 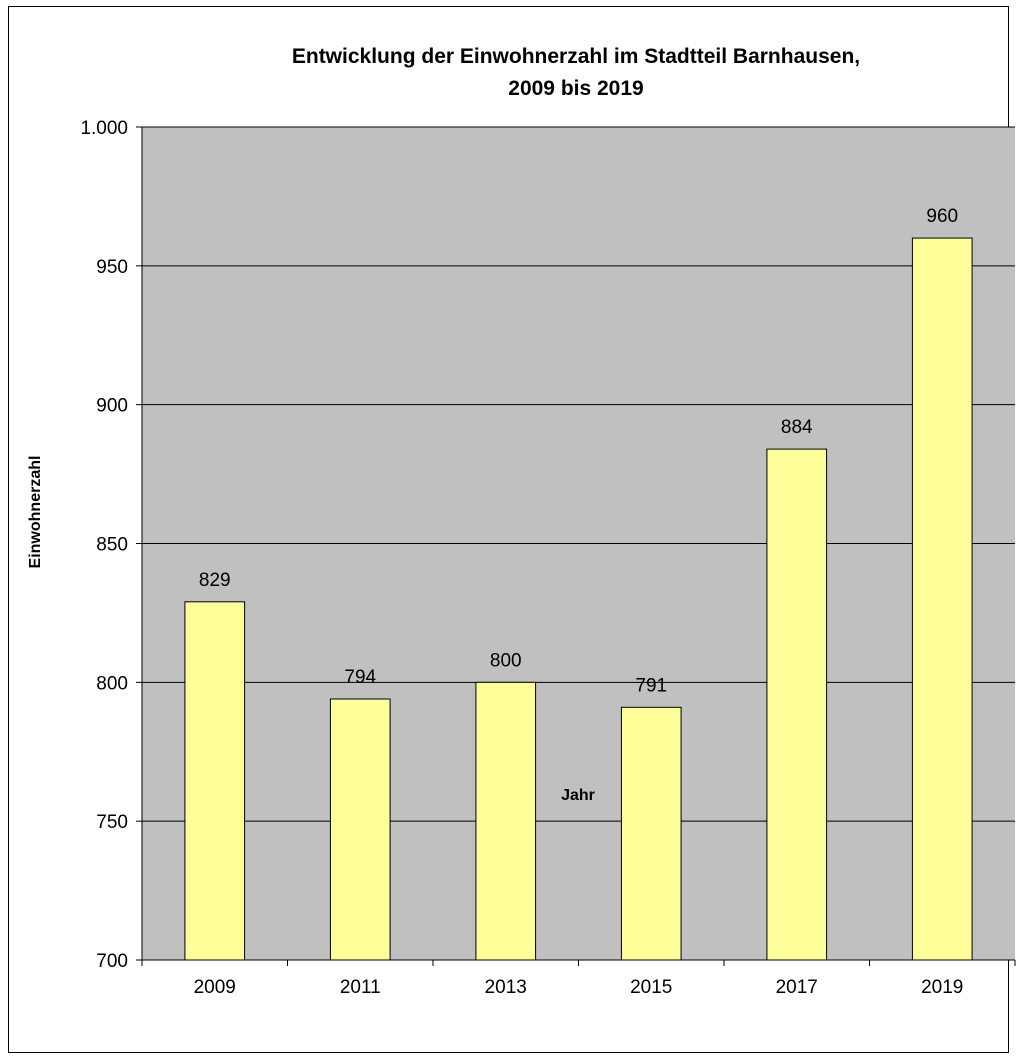 I want to click on data-label-2017: 884, so click(x=797, y=427).